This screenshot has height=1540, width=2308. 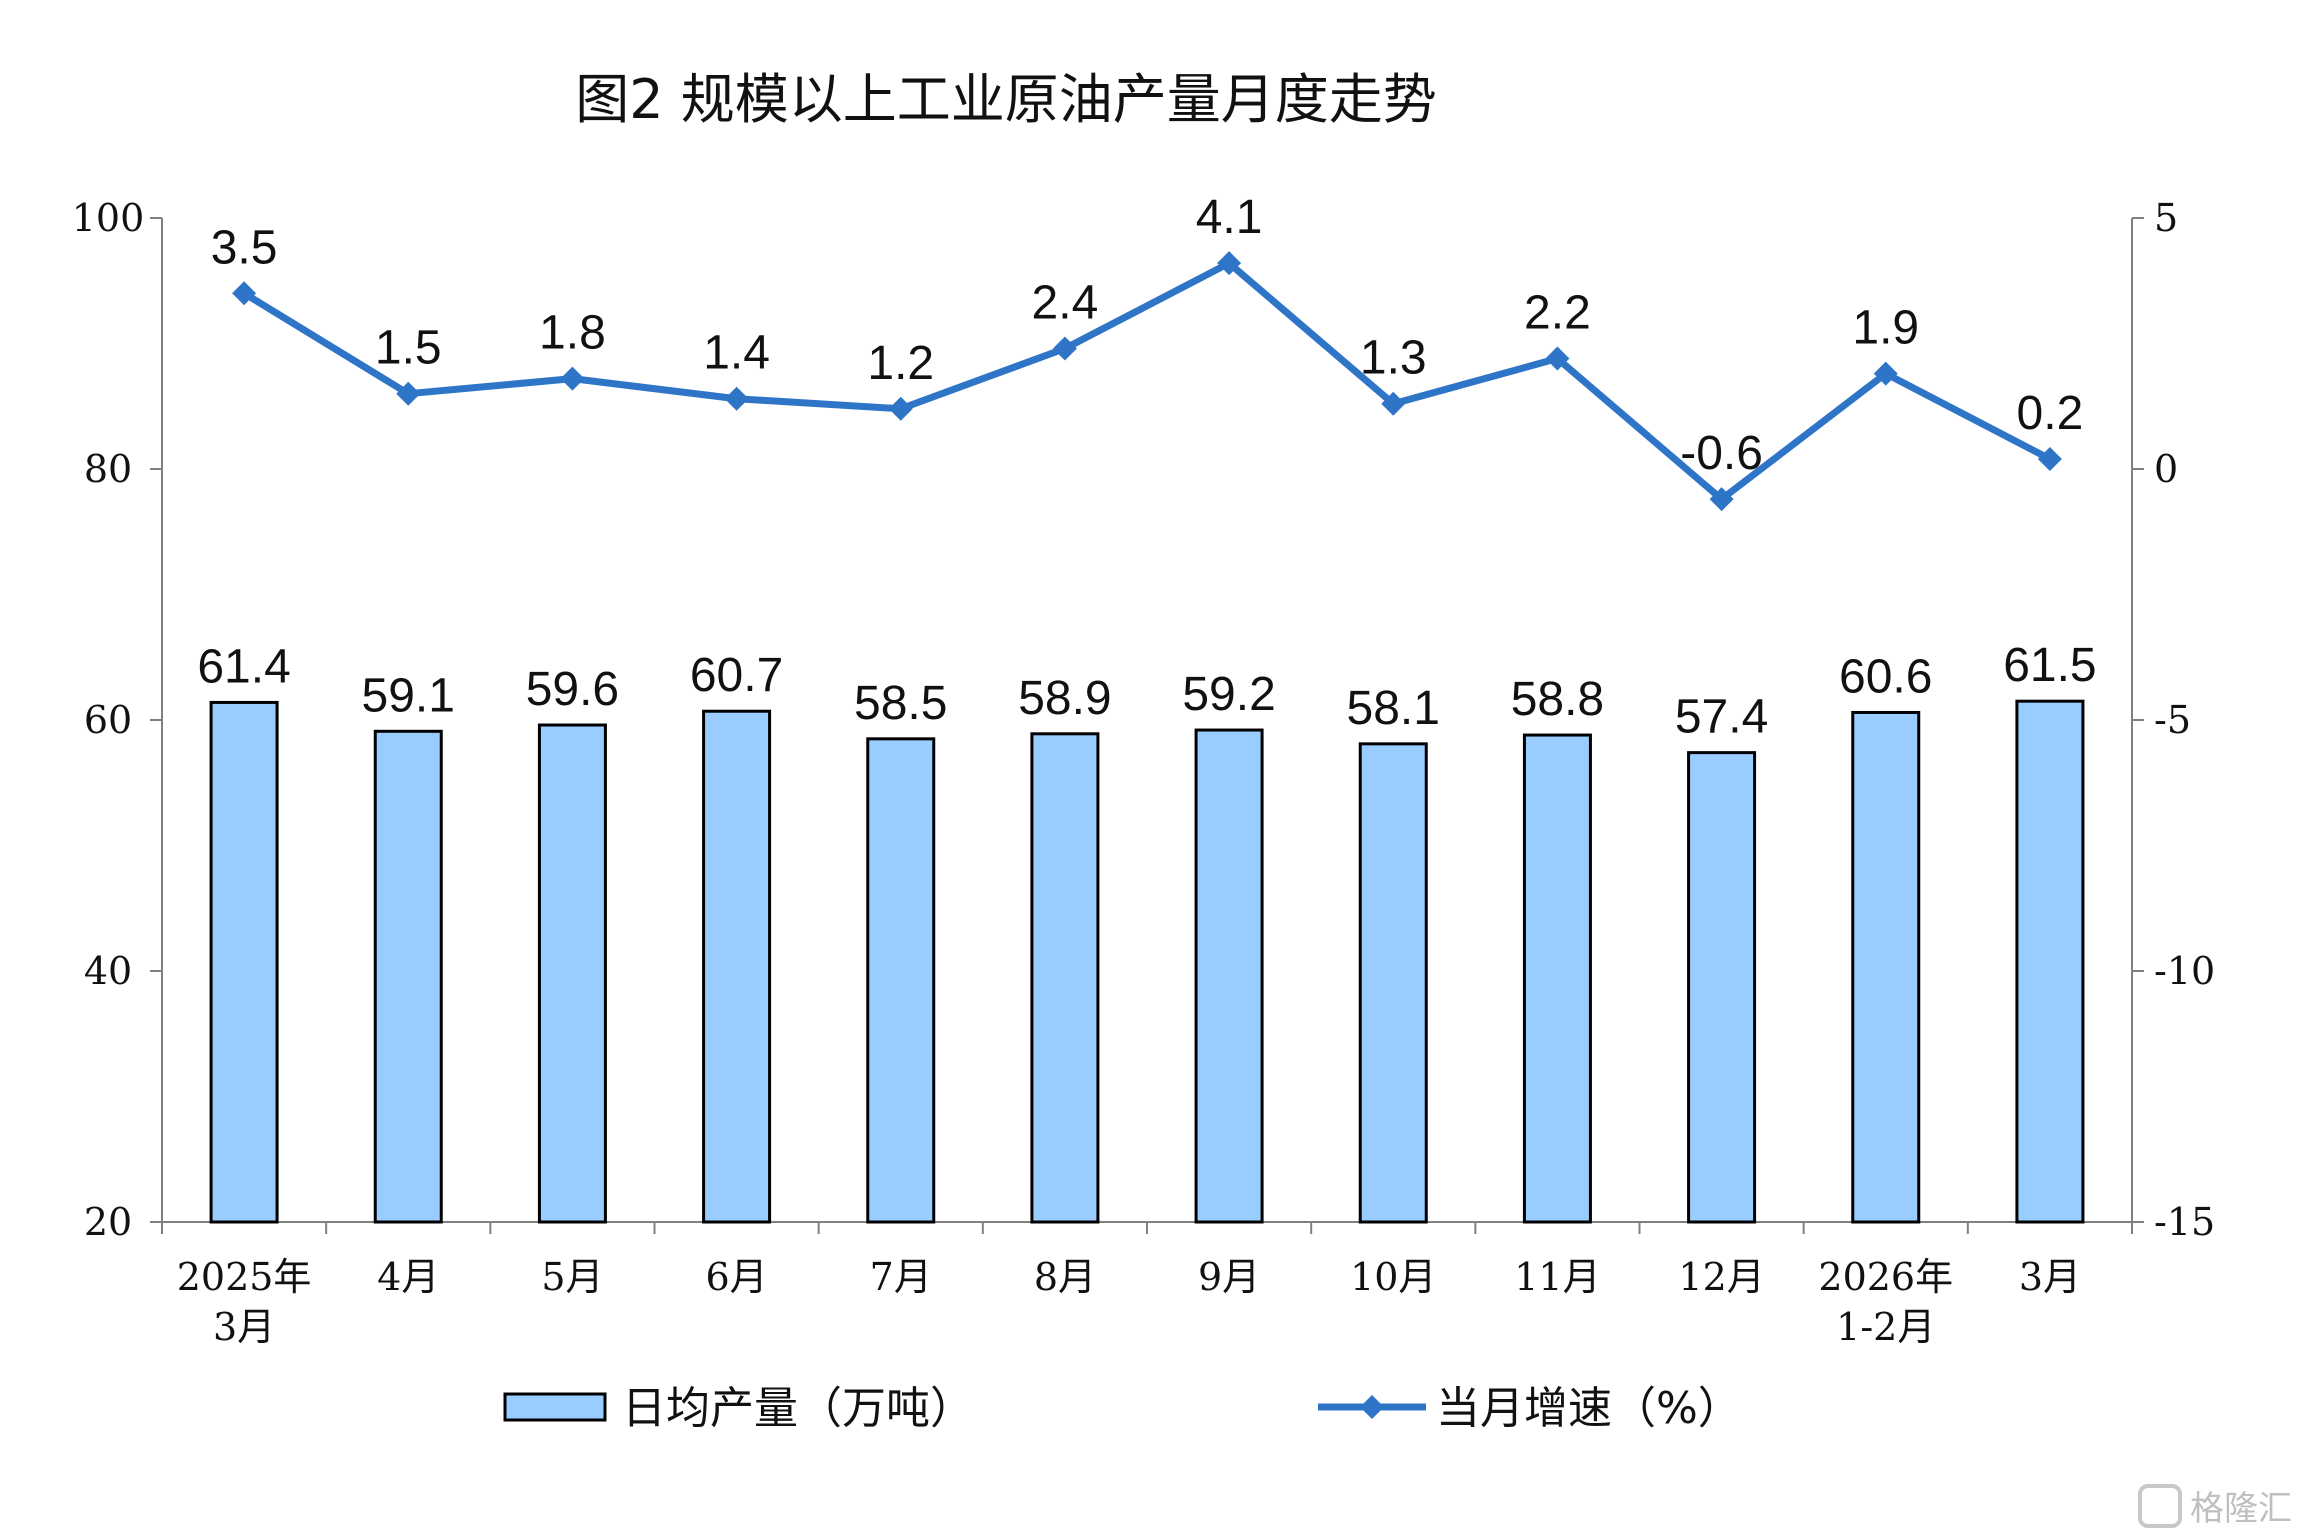 I want to click on bar-data-label: 59.6, so click(x=572, y=689).